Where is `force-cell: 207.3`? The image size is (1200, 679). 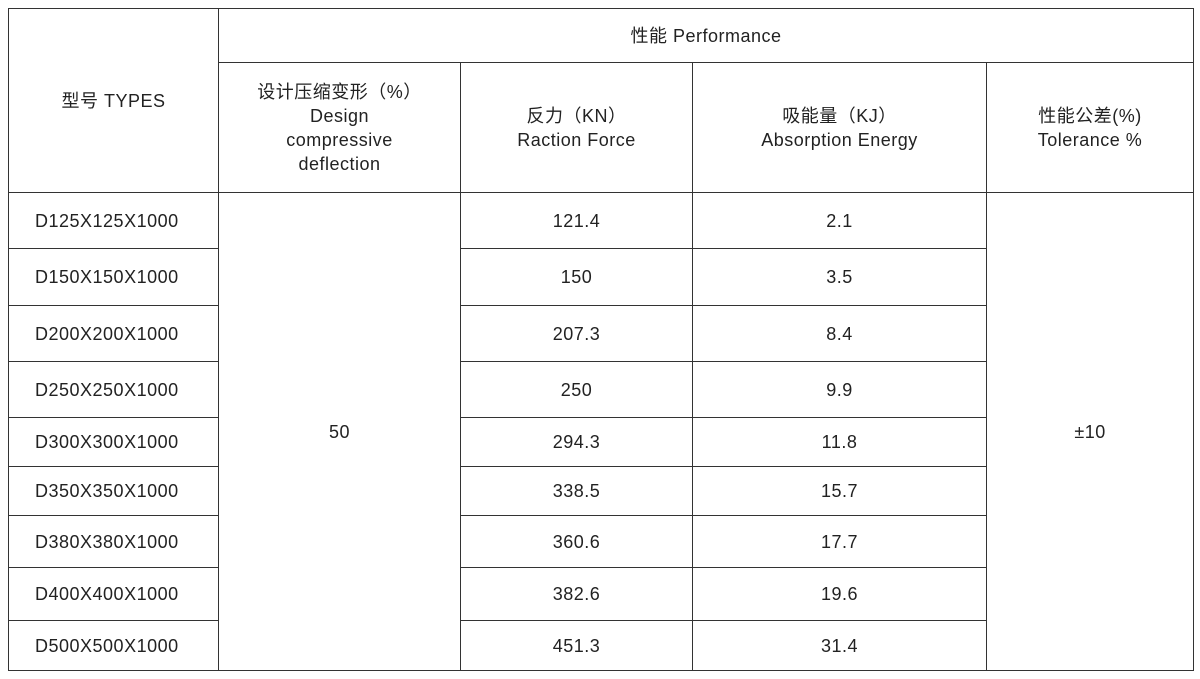
force-cell: 207.3 is located at coordinates (576, 333).